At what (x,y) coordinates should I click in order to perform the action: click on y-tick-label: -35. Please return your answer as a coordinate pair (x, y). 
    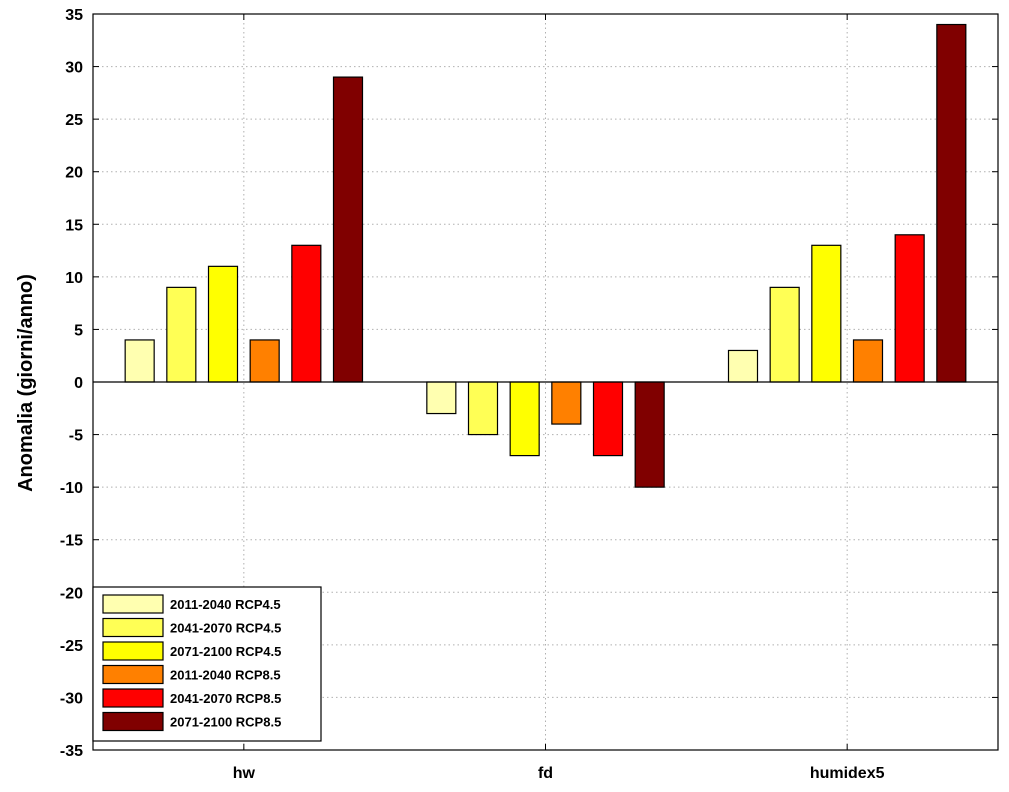
    Looking at the image, I should click on (71, 751).